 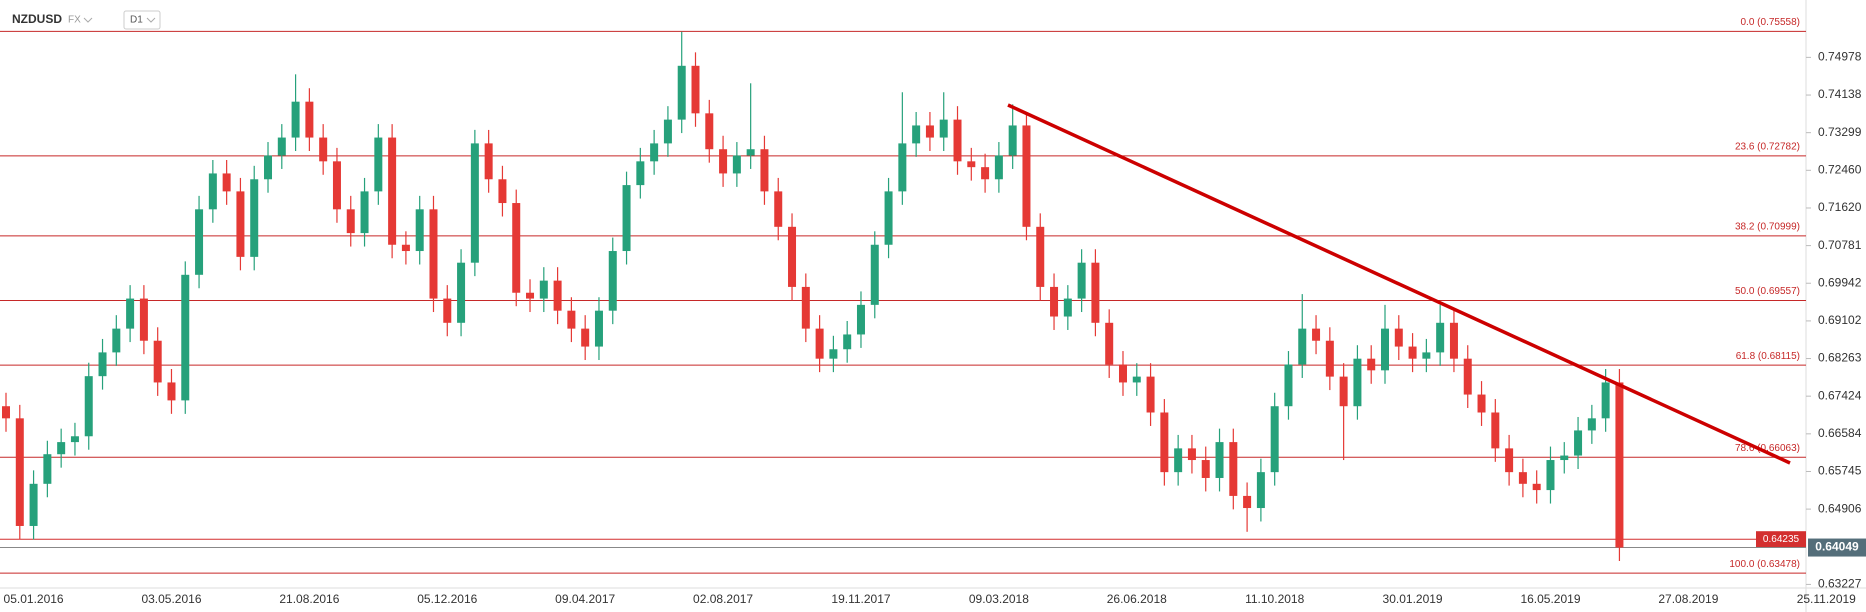 What do you see at coordinates (1274, 599) in the screenshot?
I see `x-tick-label: 11.10.2018` at bounding box center [1274, 599].